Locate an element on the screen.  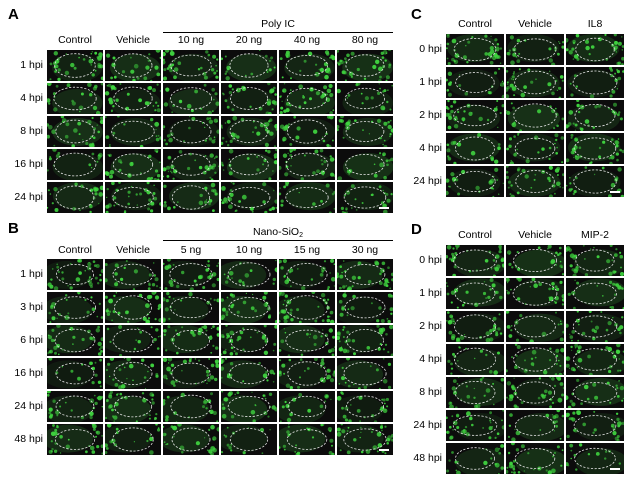
column-header: 40 ng is located at coordinates (307, 40).